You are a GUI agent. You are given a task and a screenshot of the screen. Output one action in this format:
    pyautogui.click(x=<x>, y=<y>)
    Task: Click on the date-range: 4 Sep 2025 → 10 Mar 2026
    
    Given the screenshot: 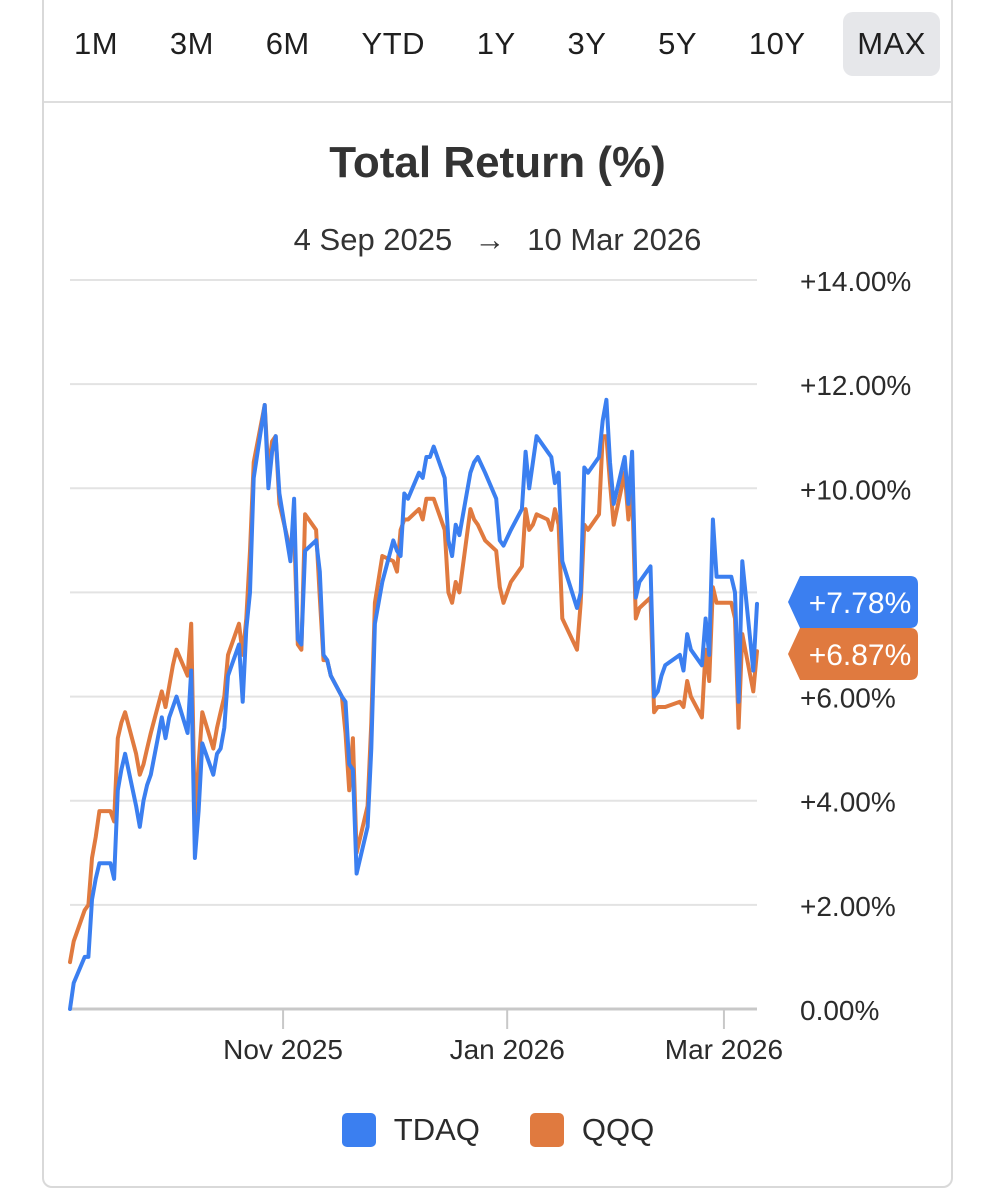 What is the action you would take?
    pyautogui.click(x=497, y=240)
    